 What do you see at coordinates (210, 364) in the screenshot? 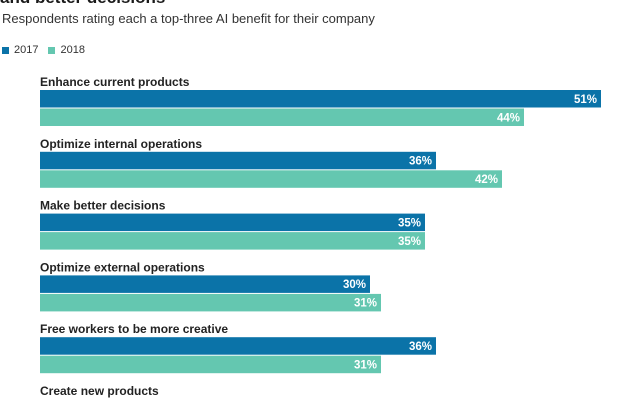
I see `bar-2018-free-workers-to-be-more-creative` at bounding box center [210, 364].